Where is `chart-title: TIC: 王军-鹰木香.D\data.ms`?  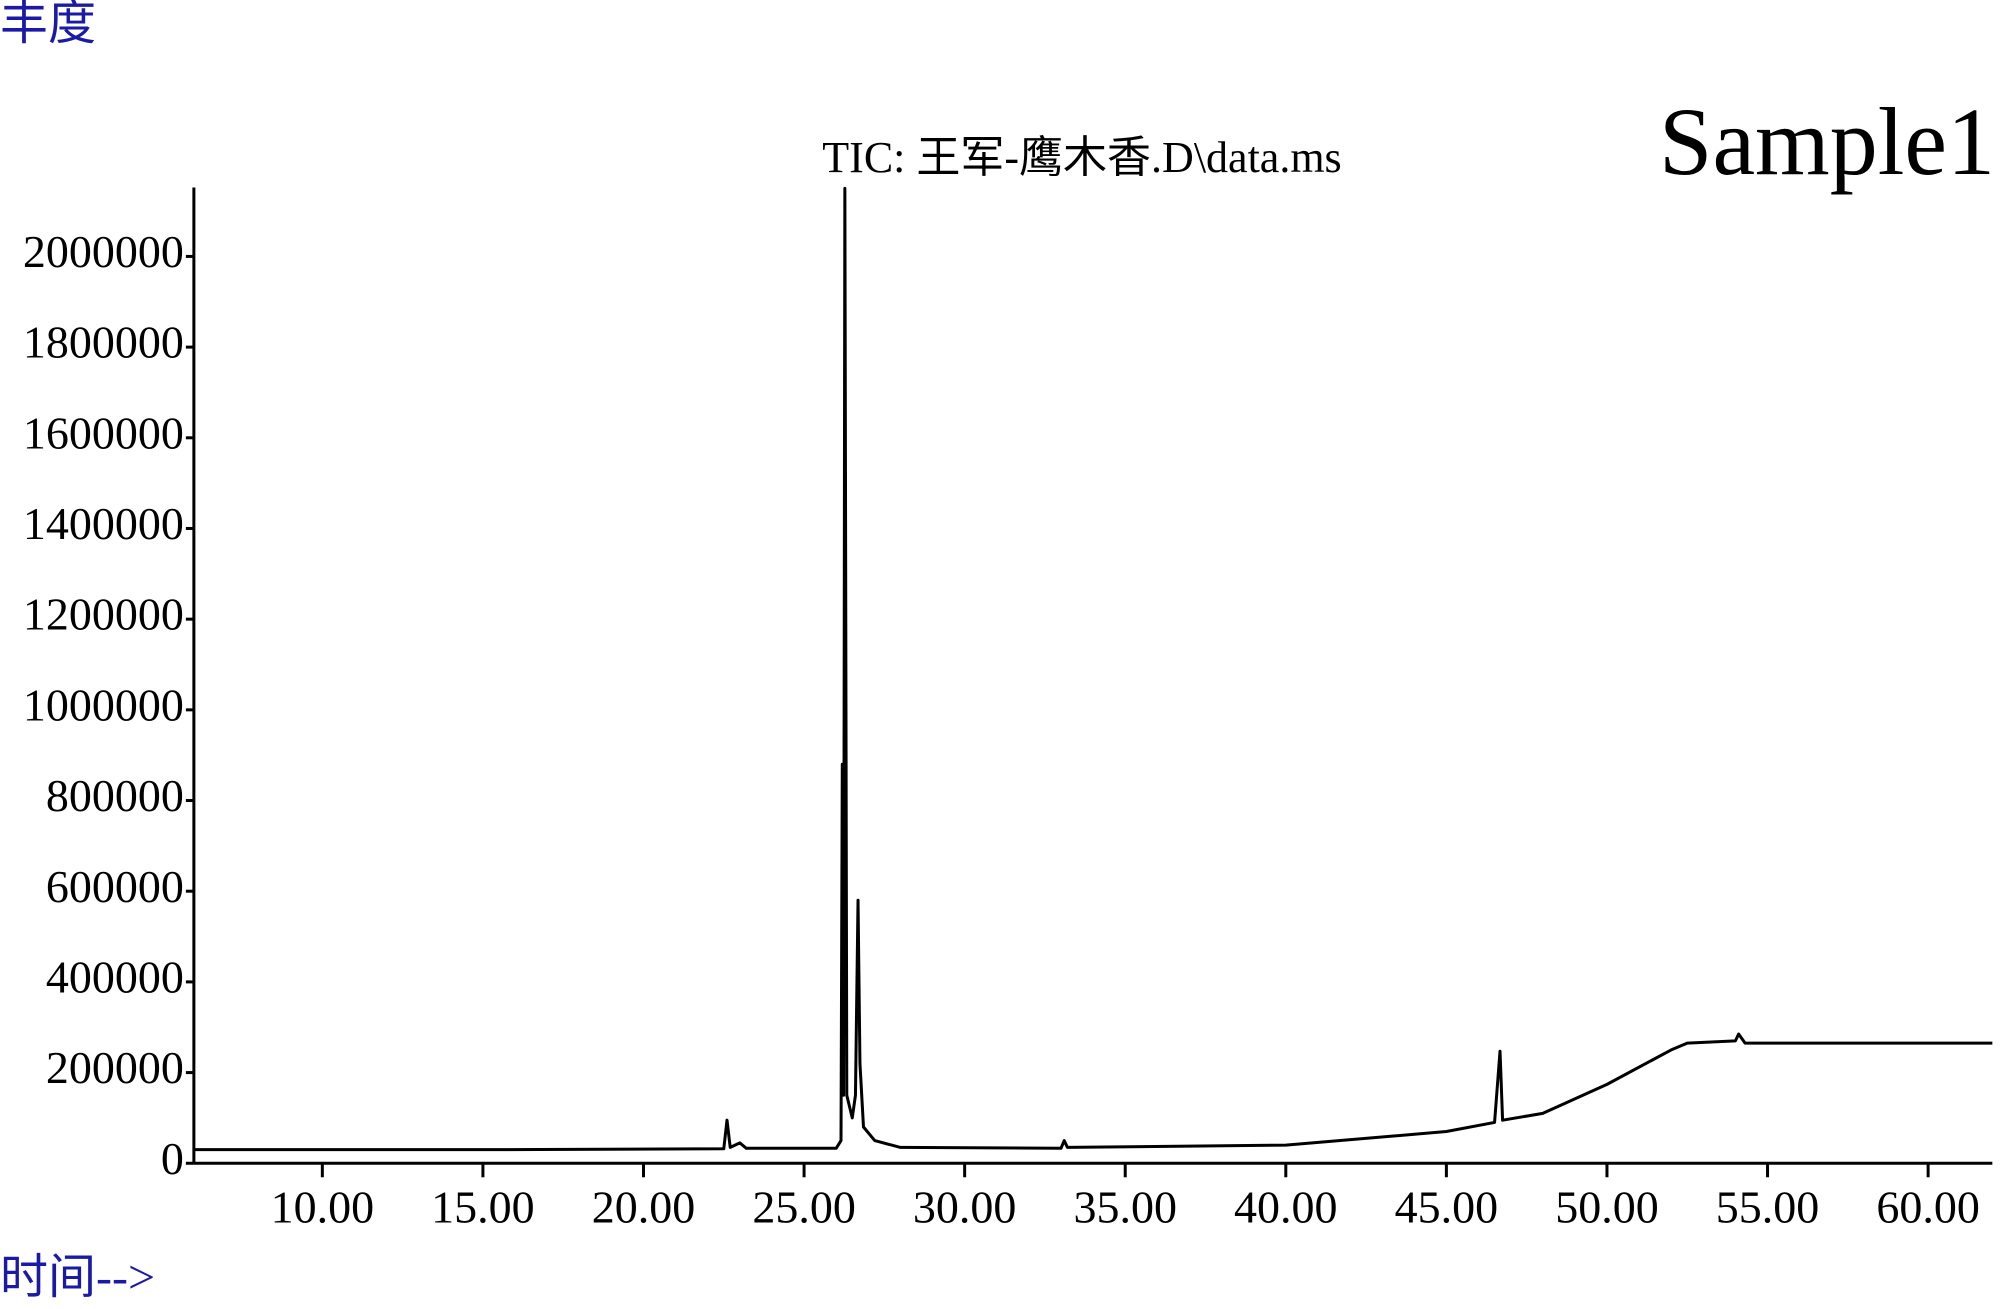 chart-title: TIC: 王军-鹰木香.D\data.ms is located at coordinates (1081, 157).